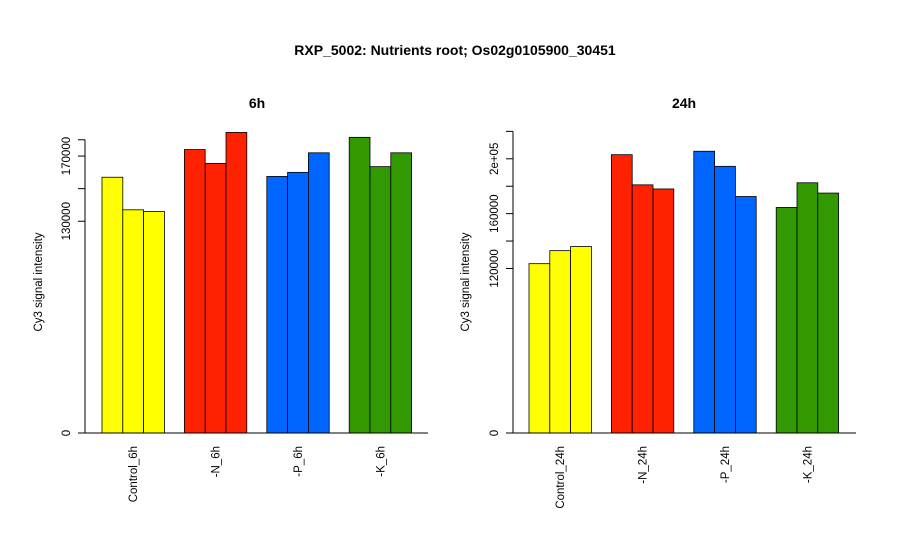  I want to click on panel-title: 24h, so click(684, 103).